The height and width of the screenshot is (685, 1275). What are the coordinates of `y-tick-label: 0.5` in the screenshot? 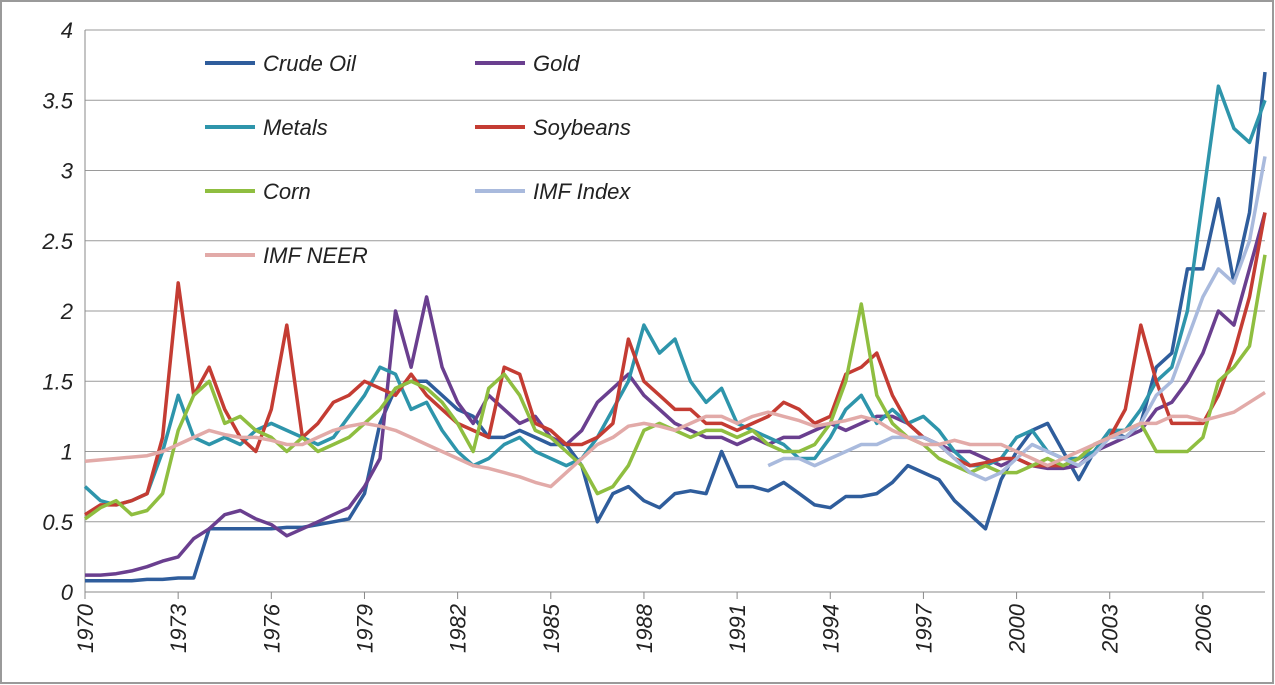 It's located at (57, 522).